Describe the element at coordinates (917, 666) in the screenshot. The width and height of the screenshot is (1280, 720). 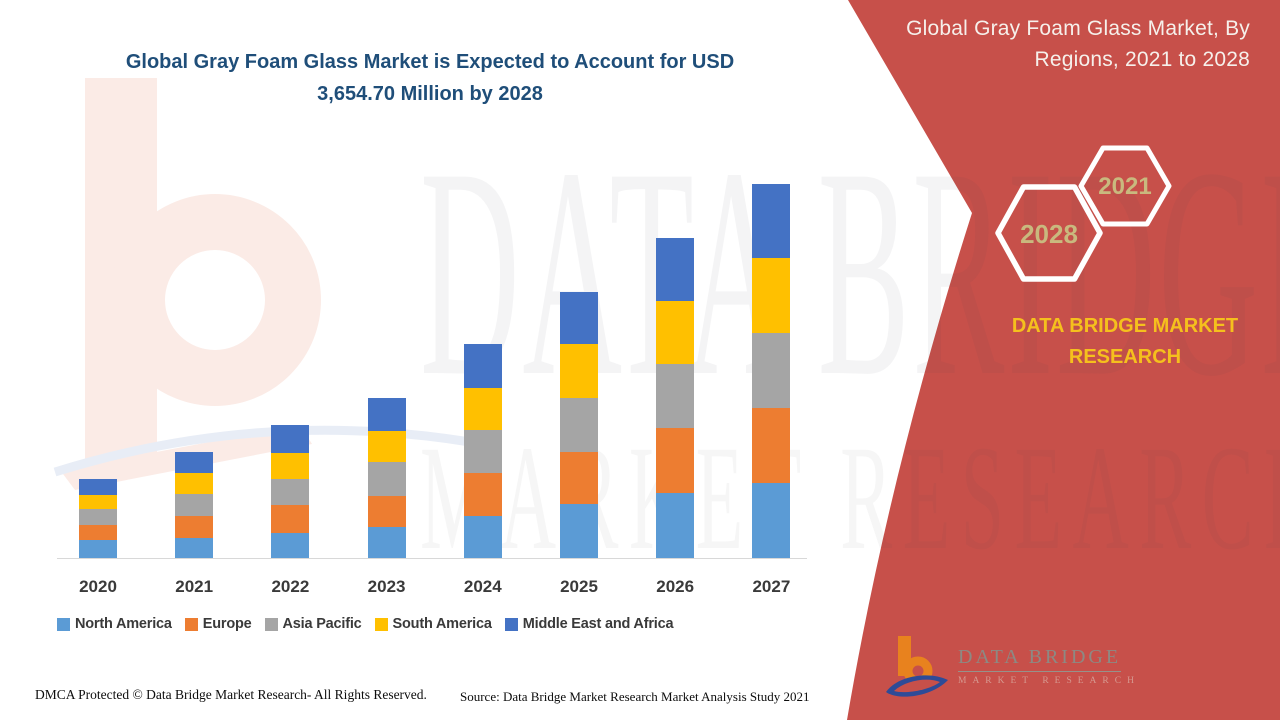
I see `databridge-logo-icon` at that location.